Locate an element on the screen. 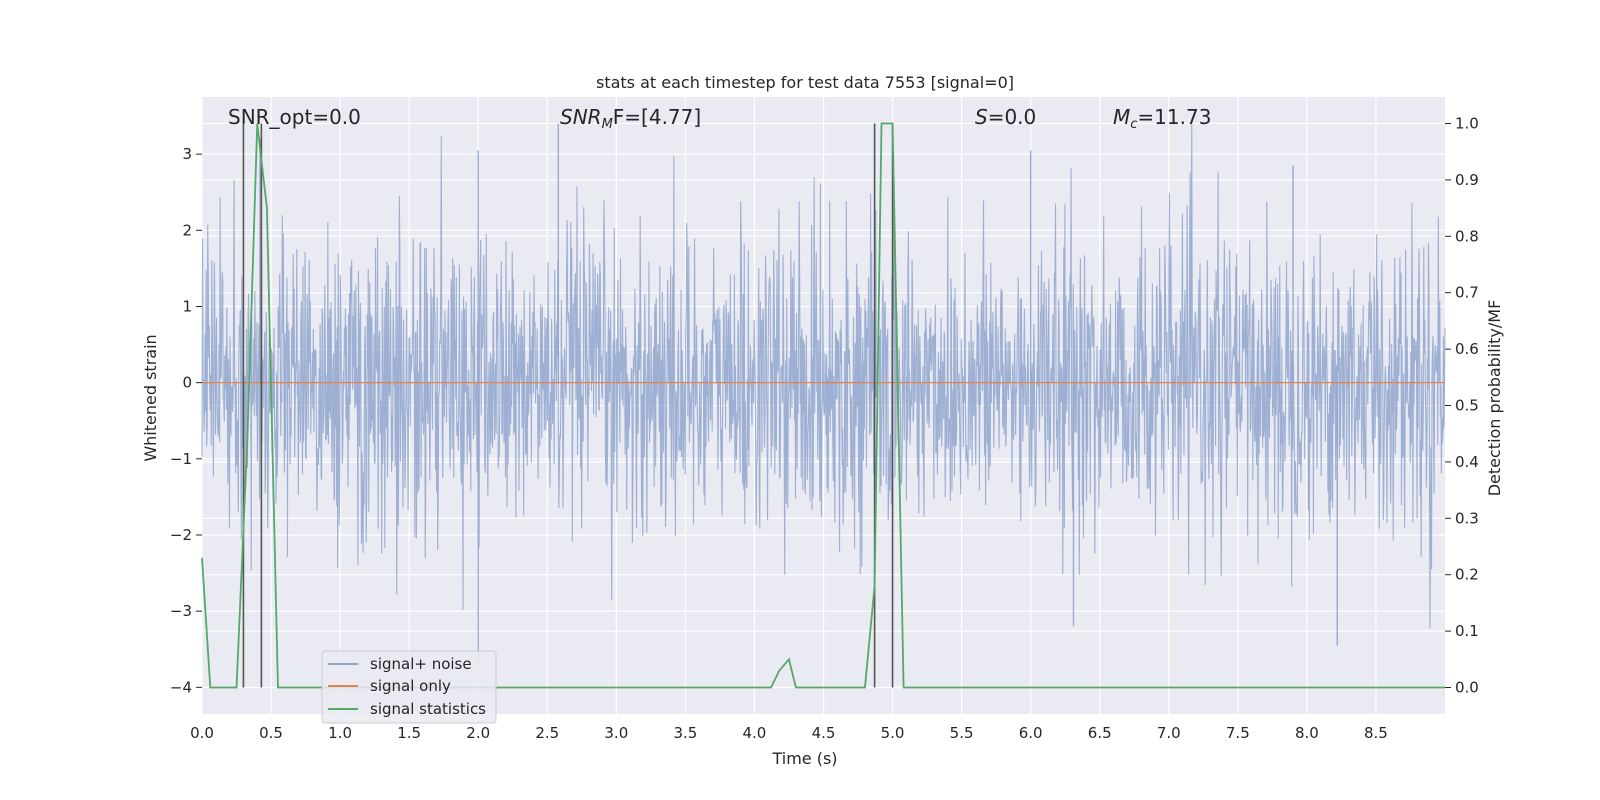 This screenshot has width=1600, height=800. x-tick-label: 4.5 is located at coordinates (824, 733).